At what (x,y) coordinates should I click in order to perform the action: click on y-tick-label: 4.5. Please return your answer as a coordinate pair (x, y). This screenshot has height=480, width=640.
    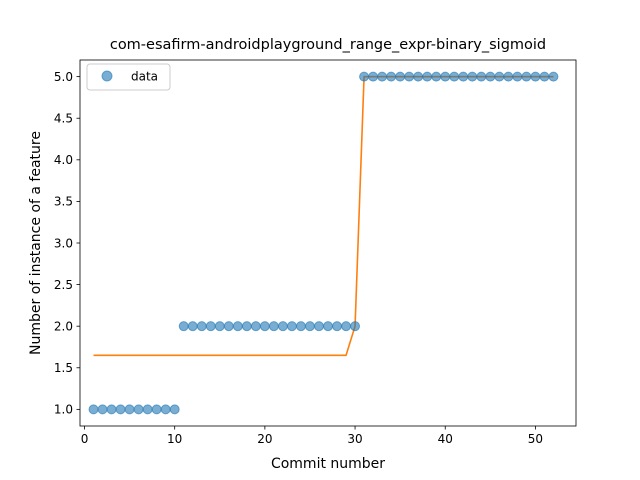
    Looking at the image, I should click on (63, 119).